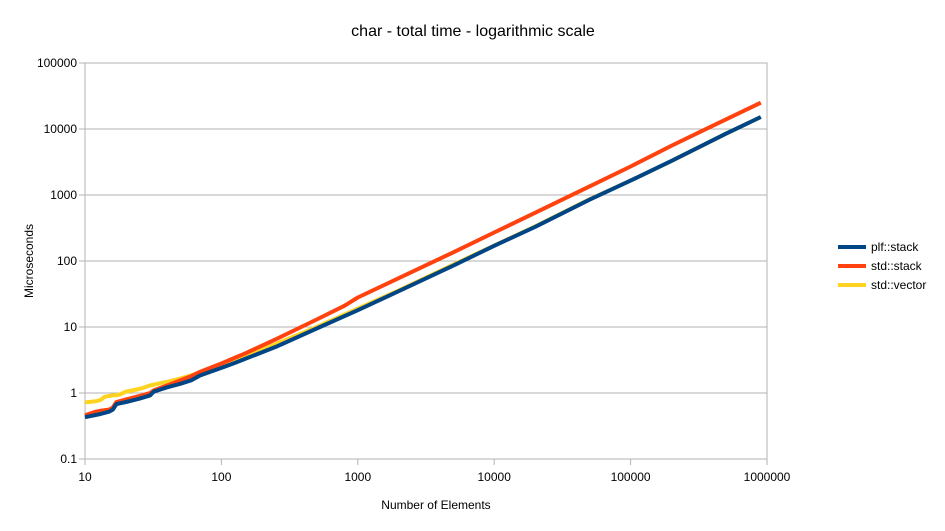 The image size is (945, 531). I want to click on y-tick-label: 1, so click(73, 393).